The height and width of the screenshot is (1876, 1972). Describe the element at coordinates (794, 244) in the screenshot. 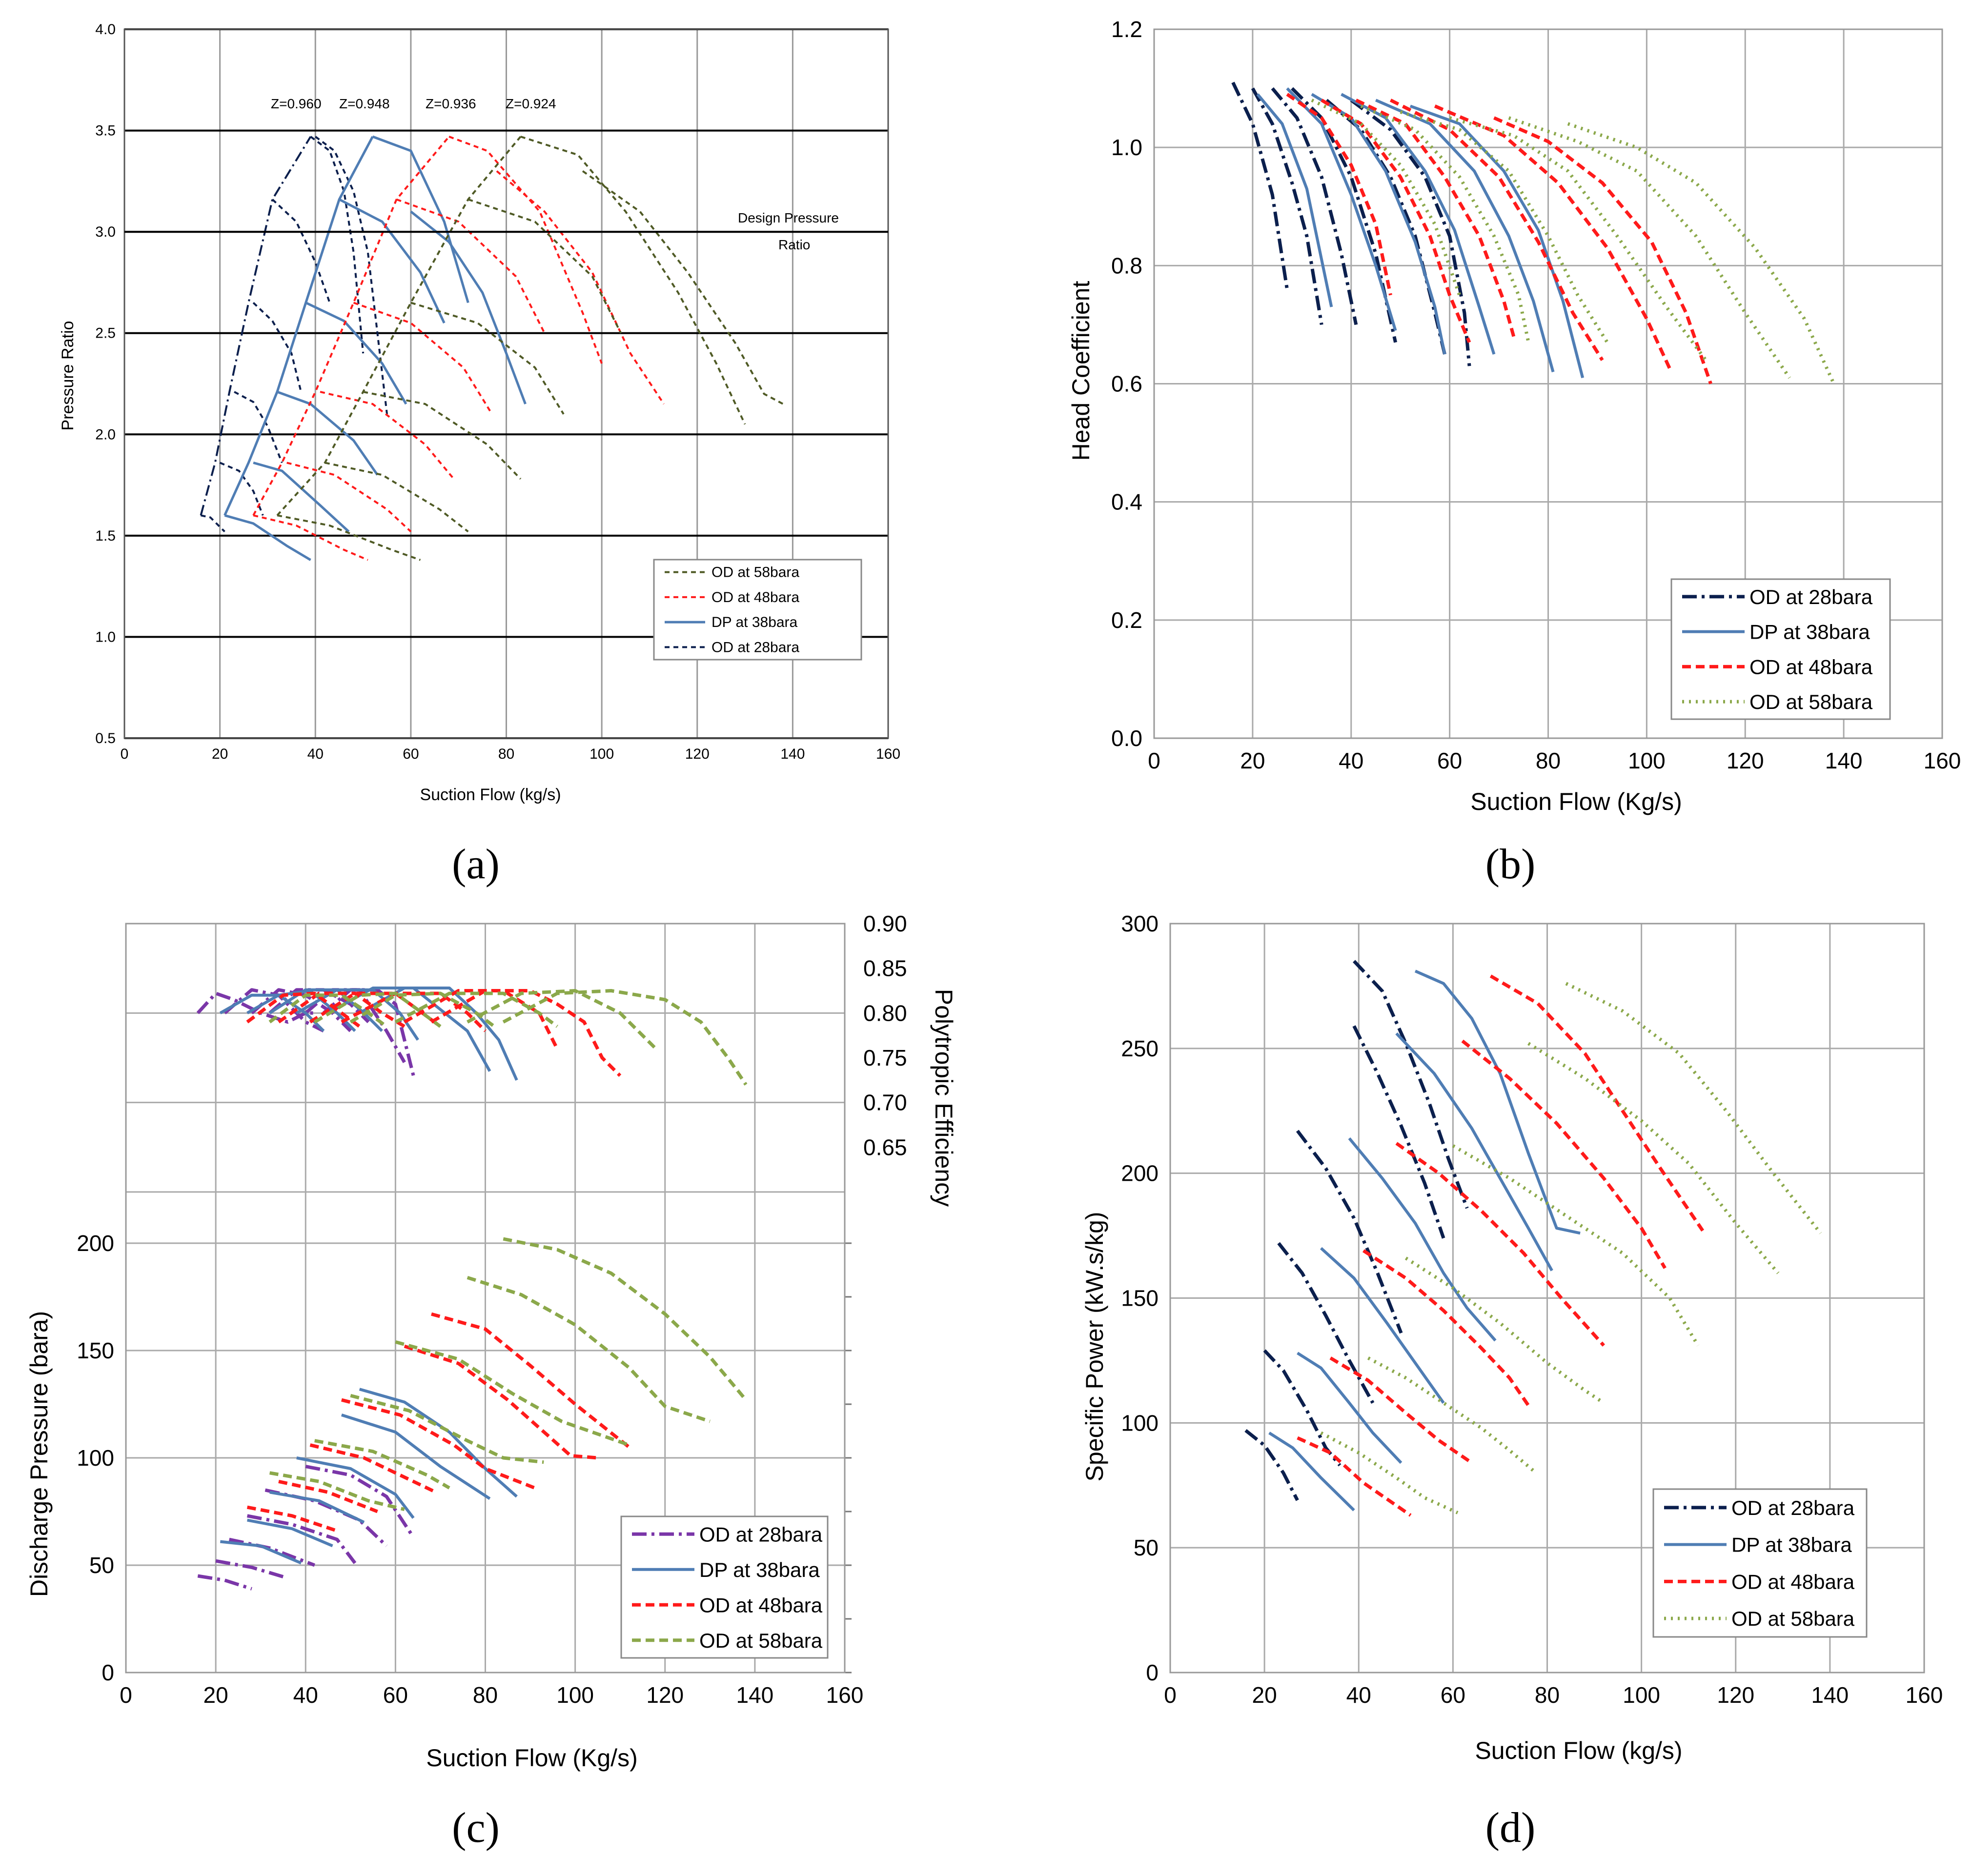

I see `annotation-ratio: Ratio` at that location.